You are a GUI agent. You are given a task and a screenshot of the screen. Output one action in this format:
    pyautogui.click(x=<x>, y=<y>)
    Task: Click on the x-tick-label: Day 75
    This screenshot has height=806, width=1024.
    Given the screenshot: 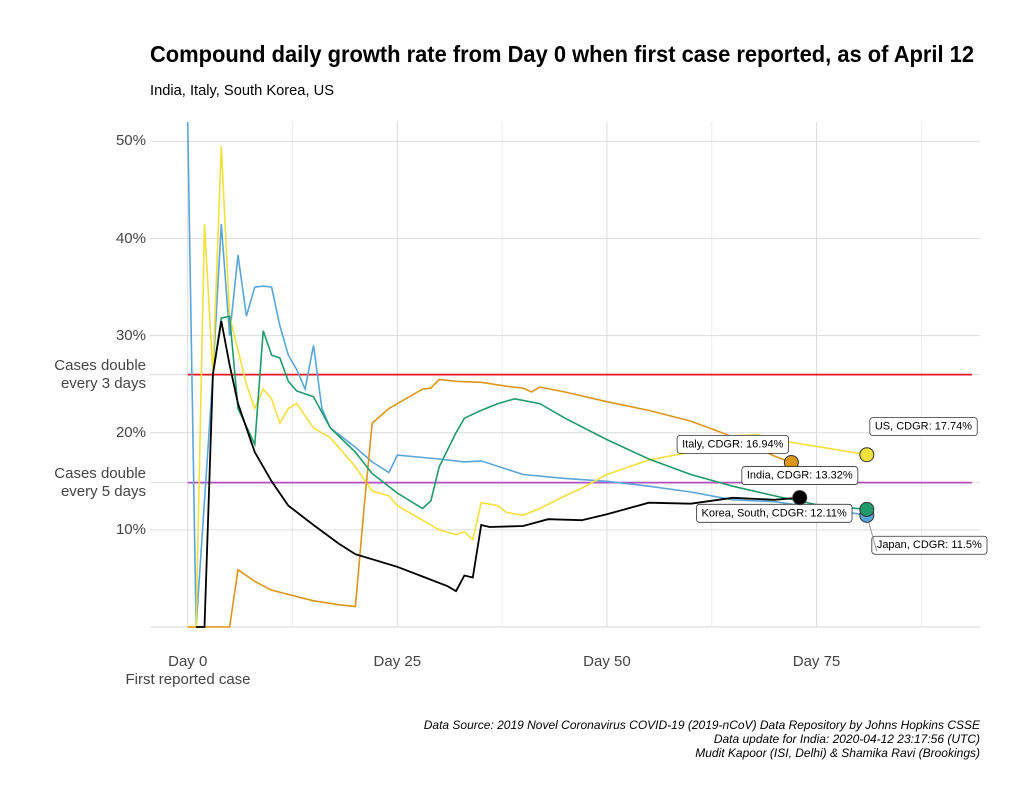 What is the action you would take?
    pyautogui.click(x=817, y=661)
    